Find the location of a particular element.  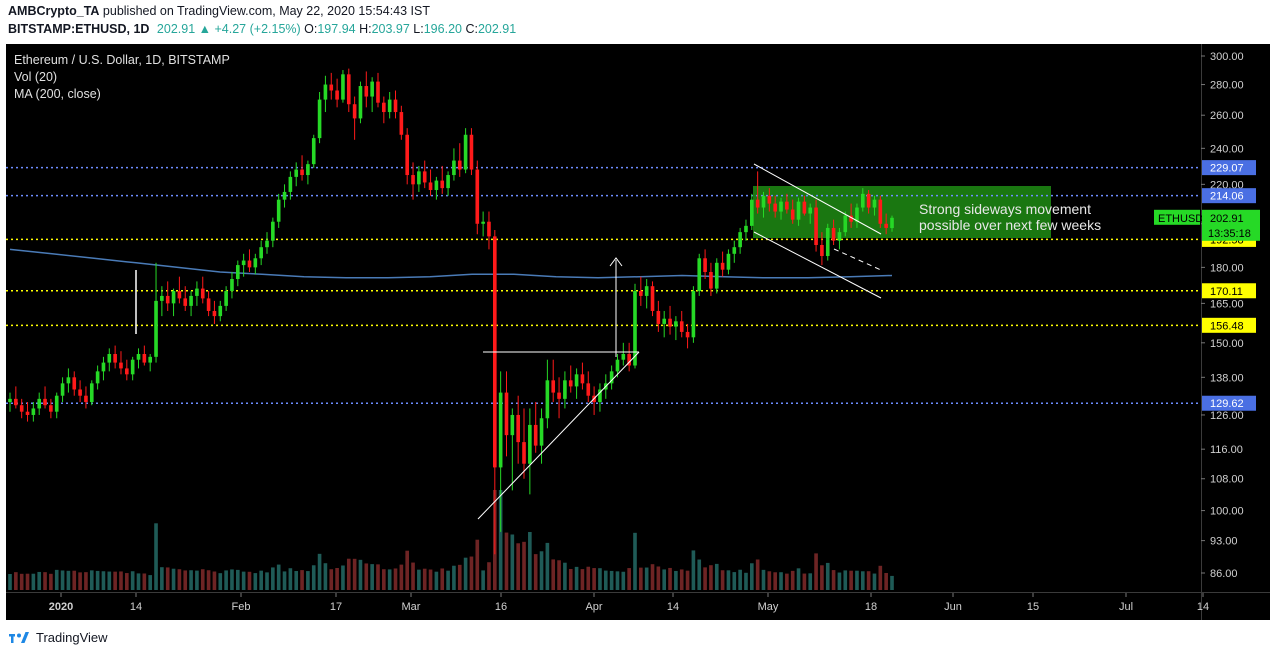

publisher-name: AMBCrypto_TA is located at coordinates (54, 11).